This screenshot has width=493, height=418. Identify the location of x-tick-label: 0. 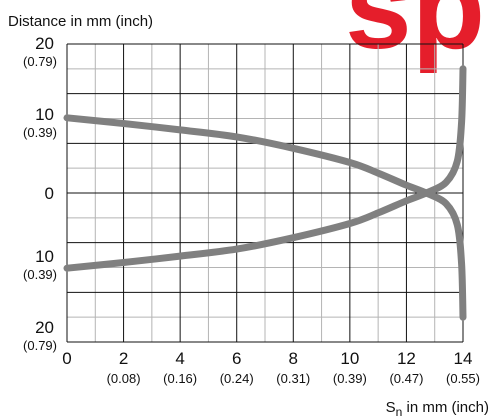
(66, 358).